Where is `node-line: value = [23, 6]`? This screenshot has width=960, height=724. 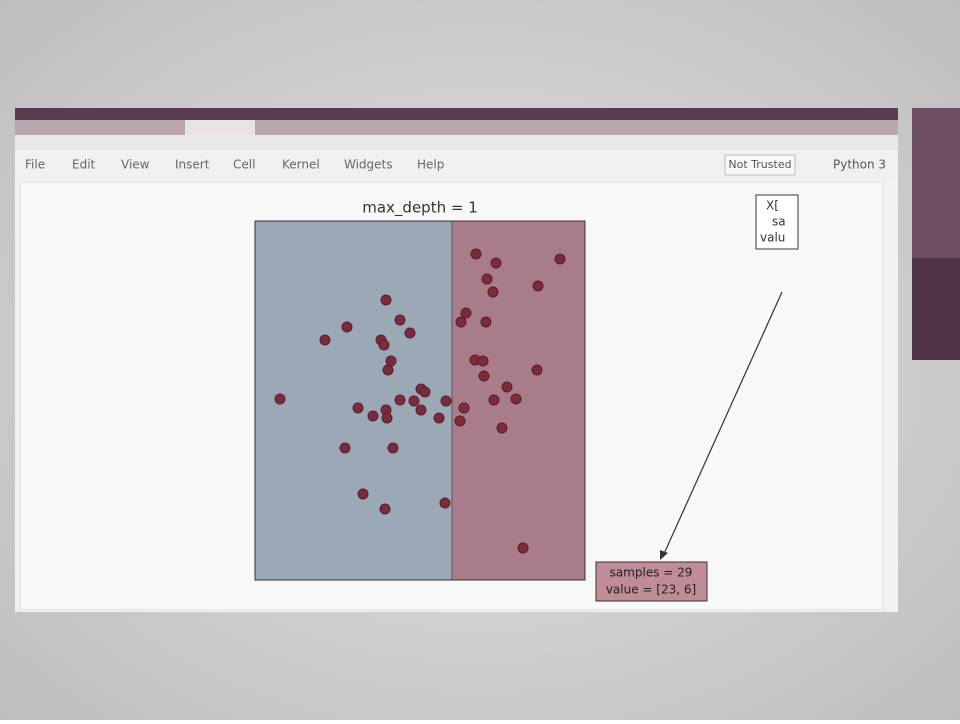 node-line: value = [23, 6] is located at coordinates (651, 590).